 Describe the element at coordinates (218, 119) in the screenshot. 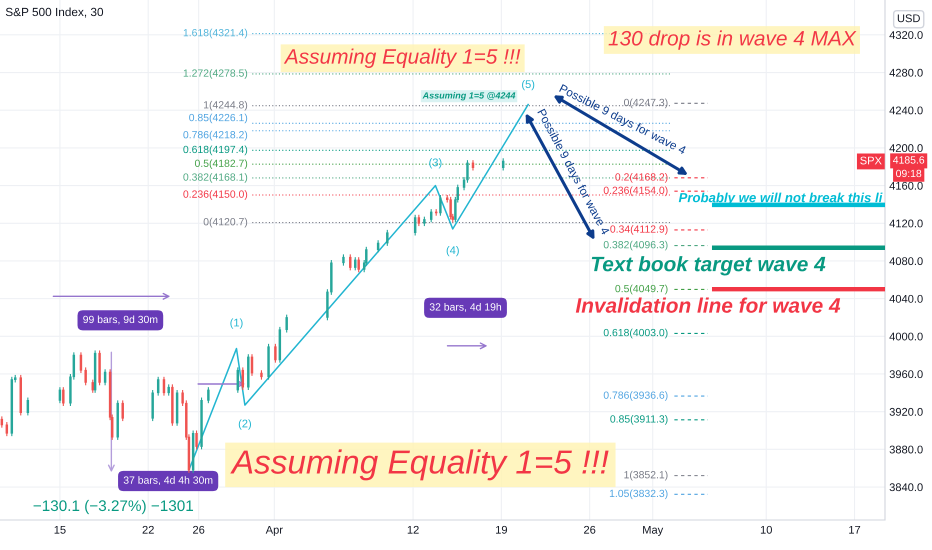

I see `ref-line-label: 0.85(4226.1)` at that location.